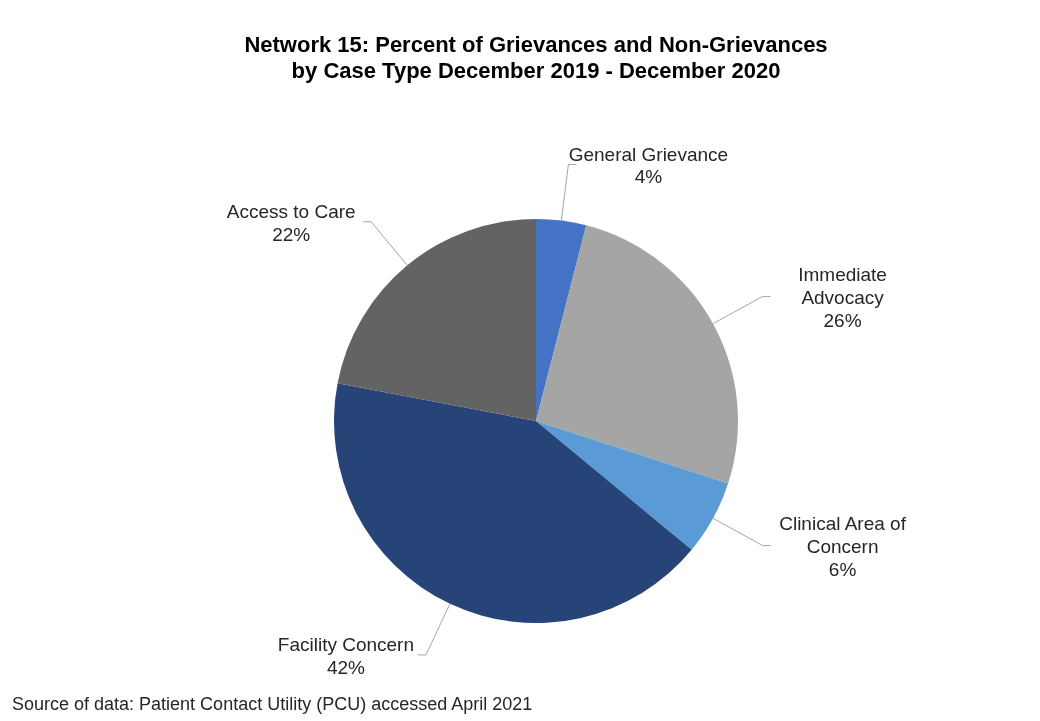  Describe the element at coordinates (843, 535) in the screenshot. I see `slice-label: Clinical Area of Concern` at that location.